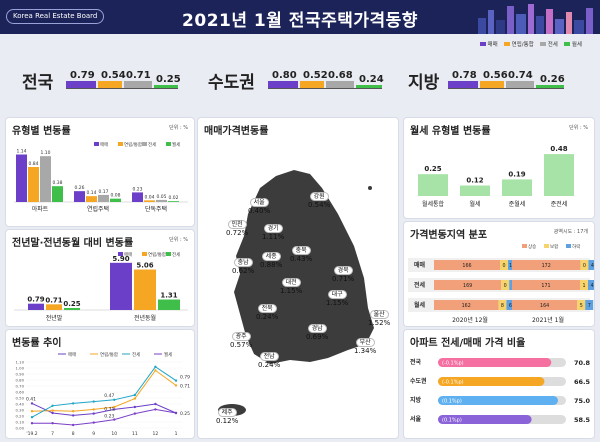  I want to click on rent-type-chart: 0.25 월세통합 0.12 월세 0.19 준월세 0.48 준전세, so click(496, 176).